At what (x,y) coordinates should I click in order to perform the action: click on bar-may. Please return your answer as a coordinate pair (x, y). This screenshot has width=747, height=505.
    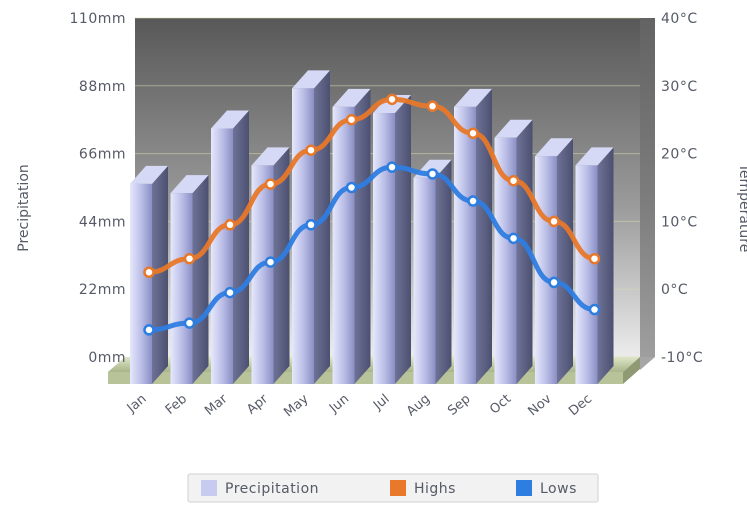
    Looking at the image, I should click on (311, 227).